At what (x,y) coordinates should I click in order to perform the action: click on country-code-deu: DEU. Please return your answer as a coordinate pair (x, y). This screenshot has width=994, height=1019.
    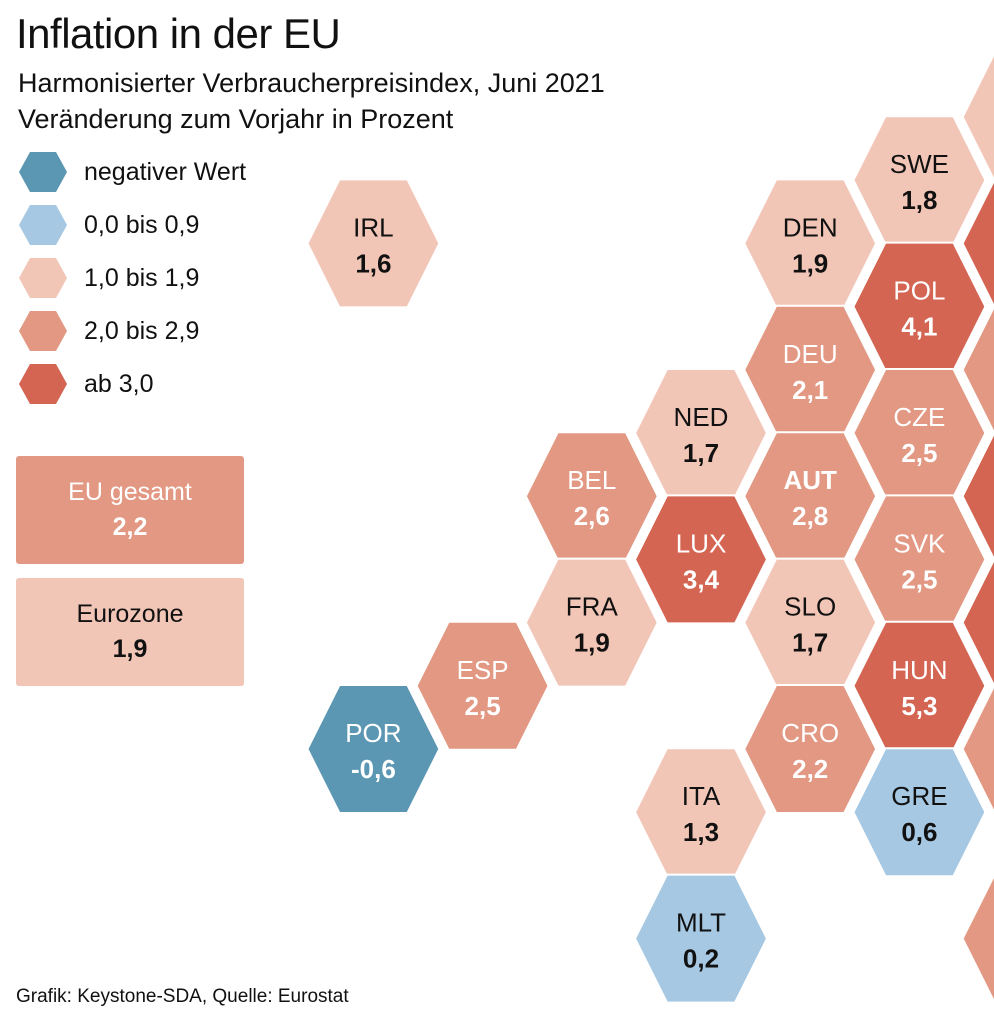
    Looking at the image, I should click on (810, 354).